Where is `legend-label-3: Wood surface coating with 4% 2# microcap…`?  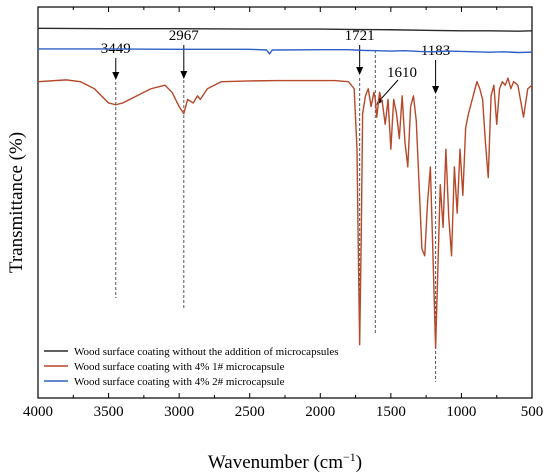 legend-label-3: Wood surface coating with 4% 2# microcap… is located at coordinates (179, 382).